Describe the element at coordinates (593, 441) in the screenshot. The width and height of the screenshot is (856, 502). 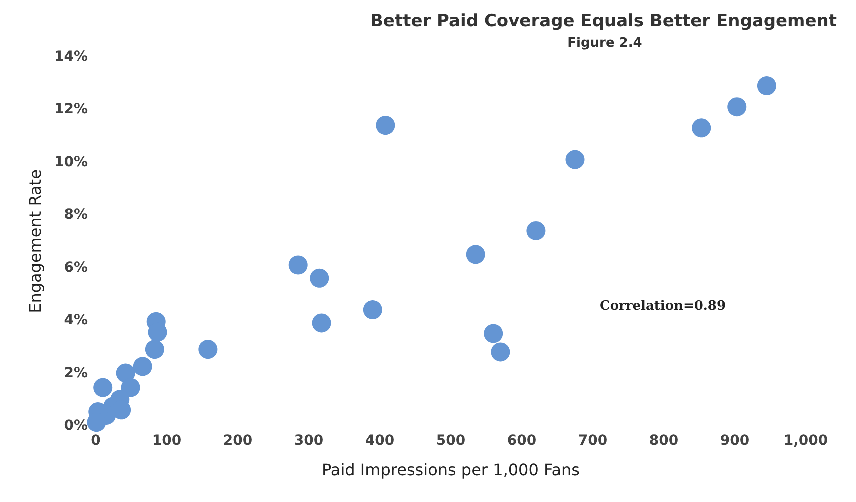
I see `x-tick-label: 700` at that location.